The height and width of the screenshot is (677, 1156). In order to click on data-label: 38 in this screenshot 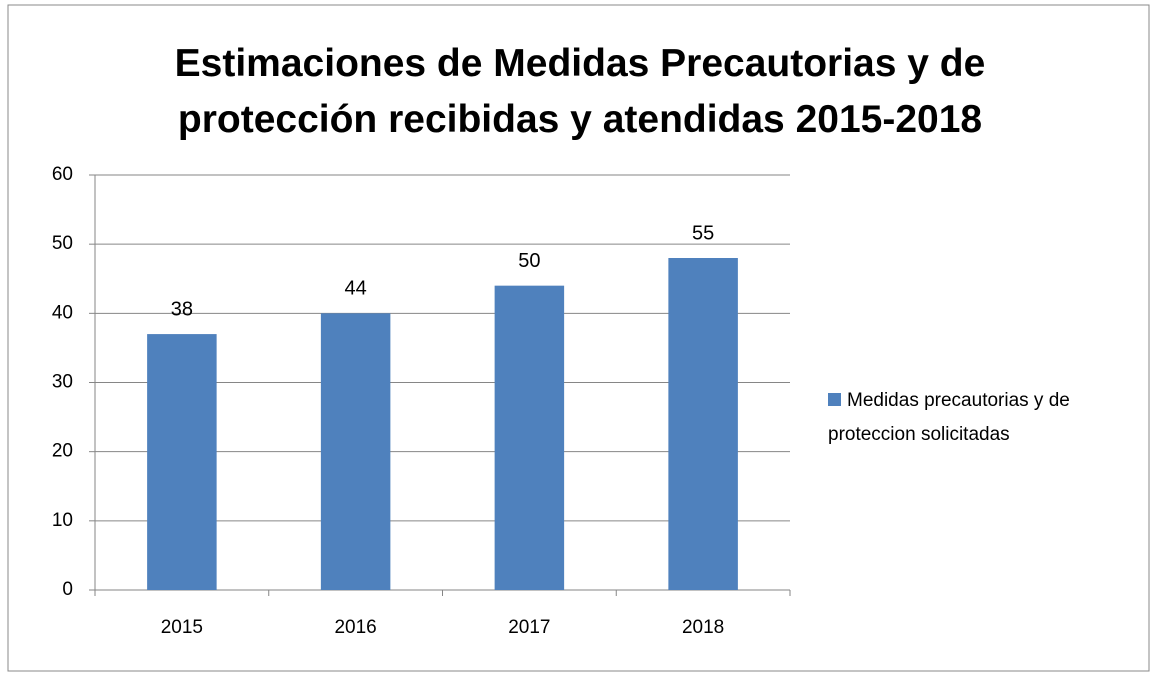, I will do `click(182, 309)`.